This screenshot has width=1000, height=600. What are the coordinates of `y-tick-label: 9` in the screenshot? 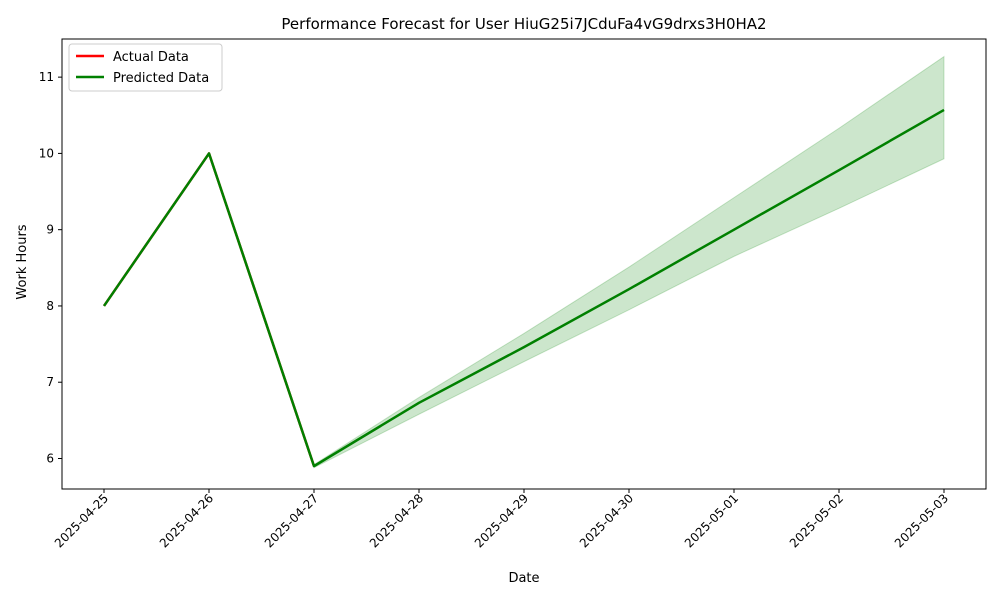 It's located at (50, 230).